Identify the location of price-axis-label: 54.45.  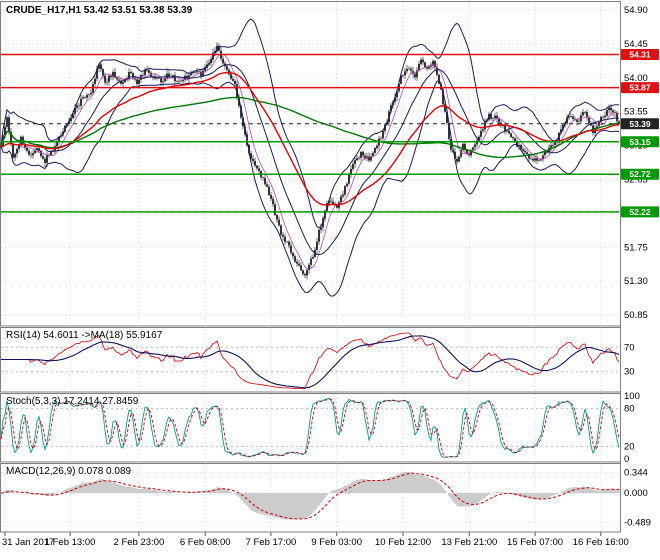
(636, 44).